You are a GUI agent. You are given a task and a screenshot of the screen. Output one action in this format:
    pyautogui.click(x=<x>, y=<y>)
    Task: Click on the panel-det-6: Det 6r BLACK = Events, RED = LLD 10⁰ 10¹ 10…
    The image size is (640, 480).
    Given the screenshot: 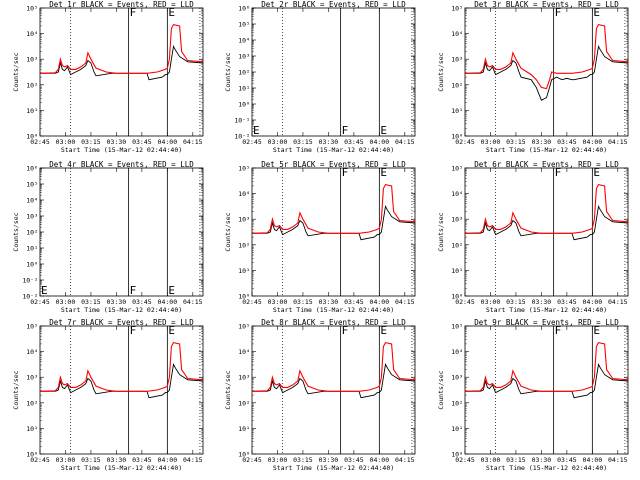 What is the action you would take?
    pyautogui.click(x=533, y=237)
    